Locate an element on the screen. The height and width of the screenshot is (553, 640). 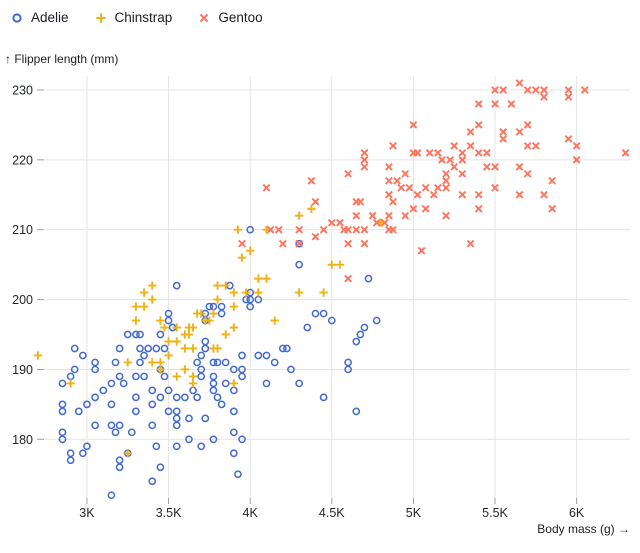
y-tick-label: 200 is located at coordinates (22, 300).